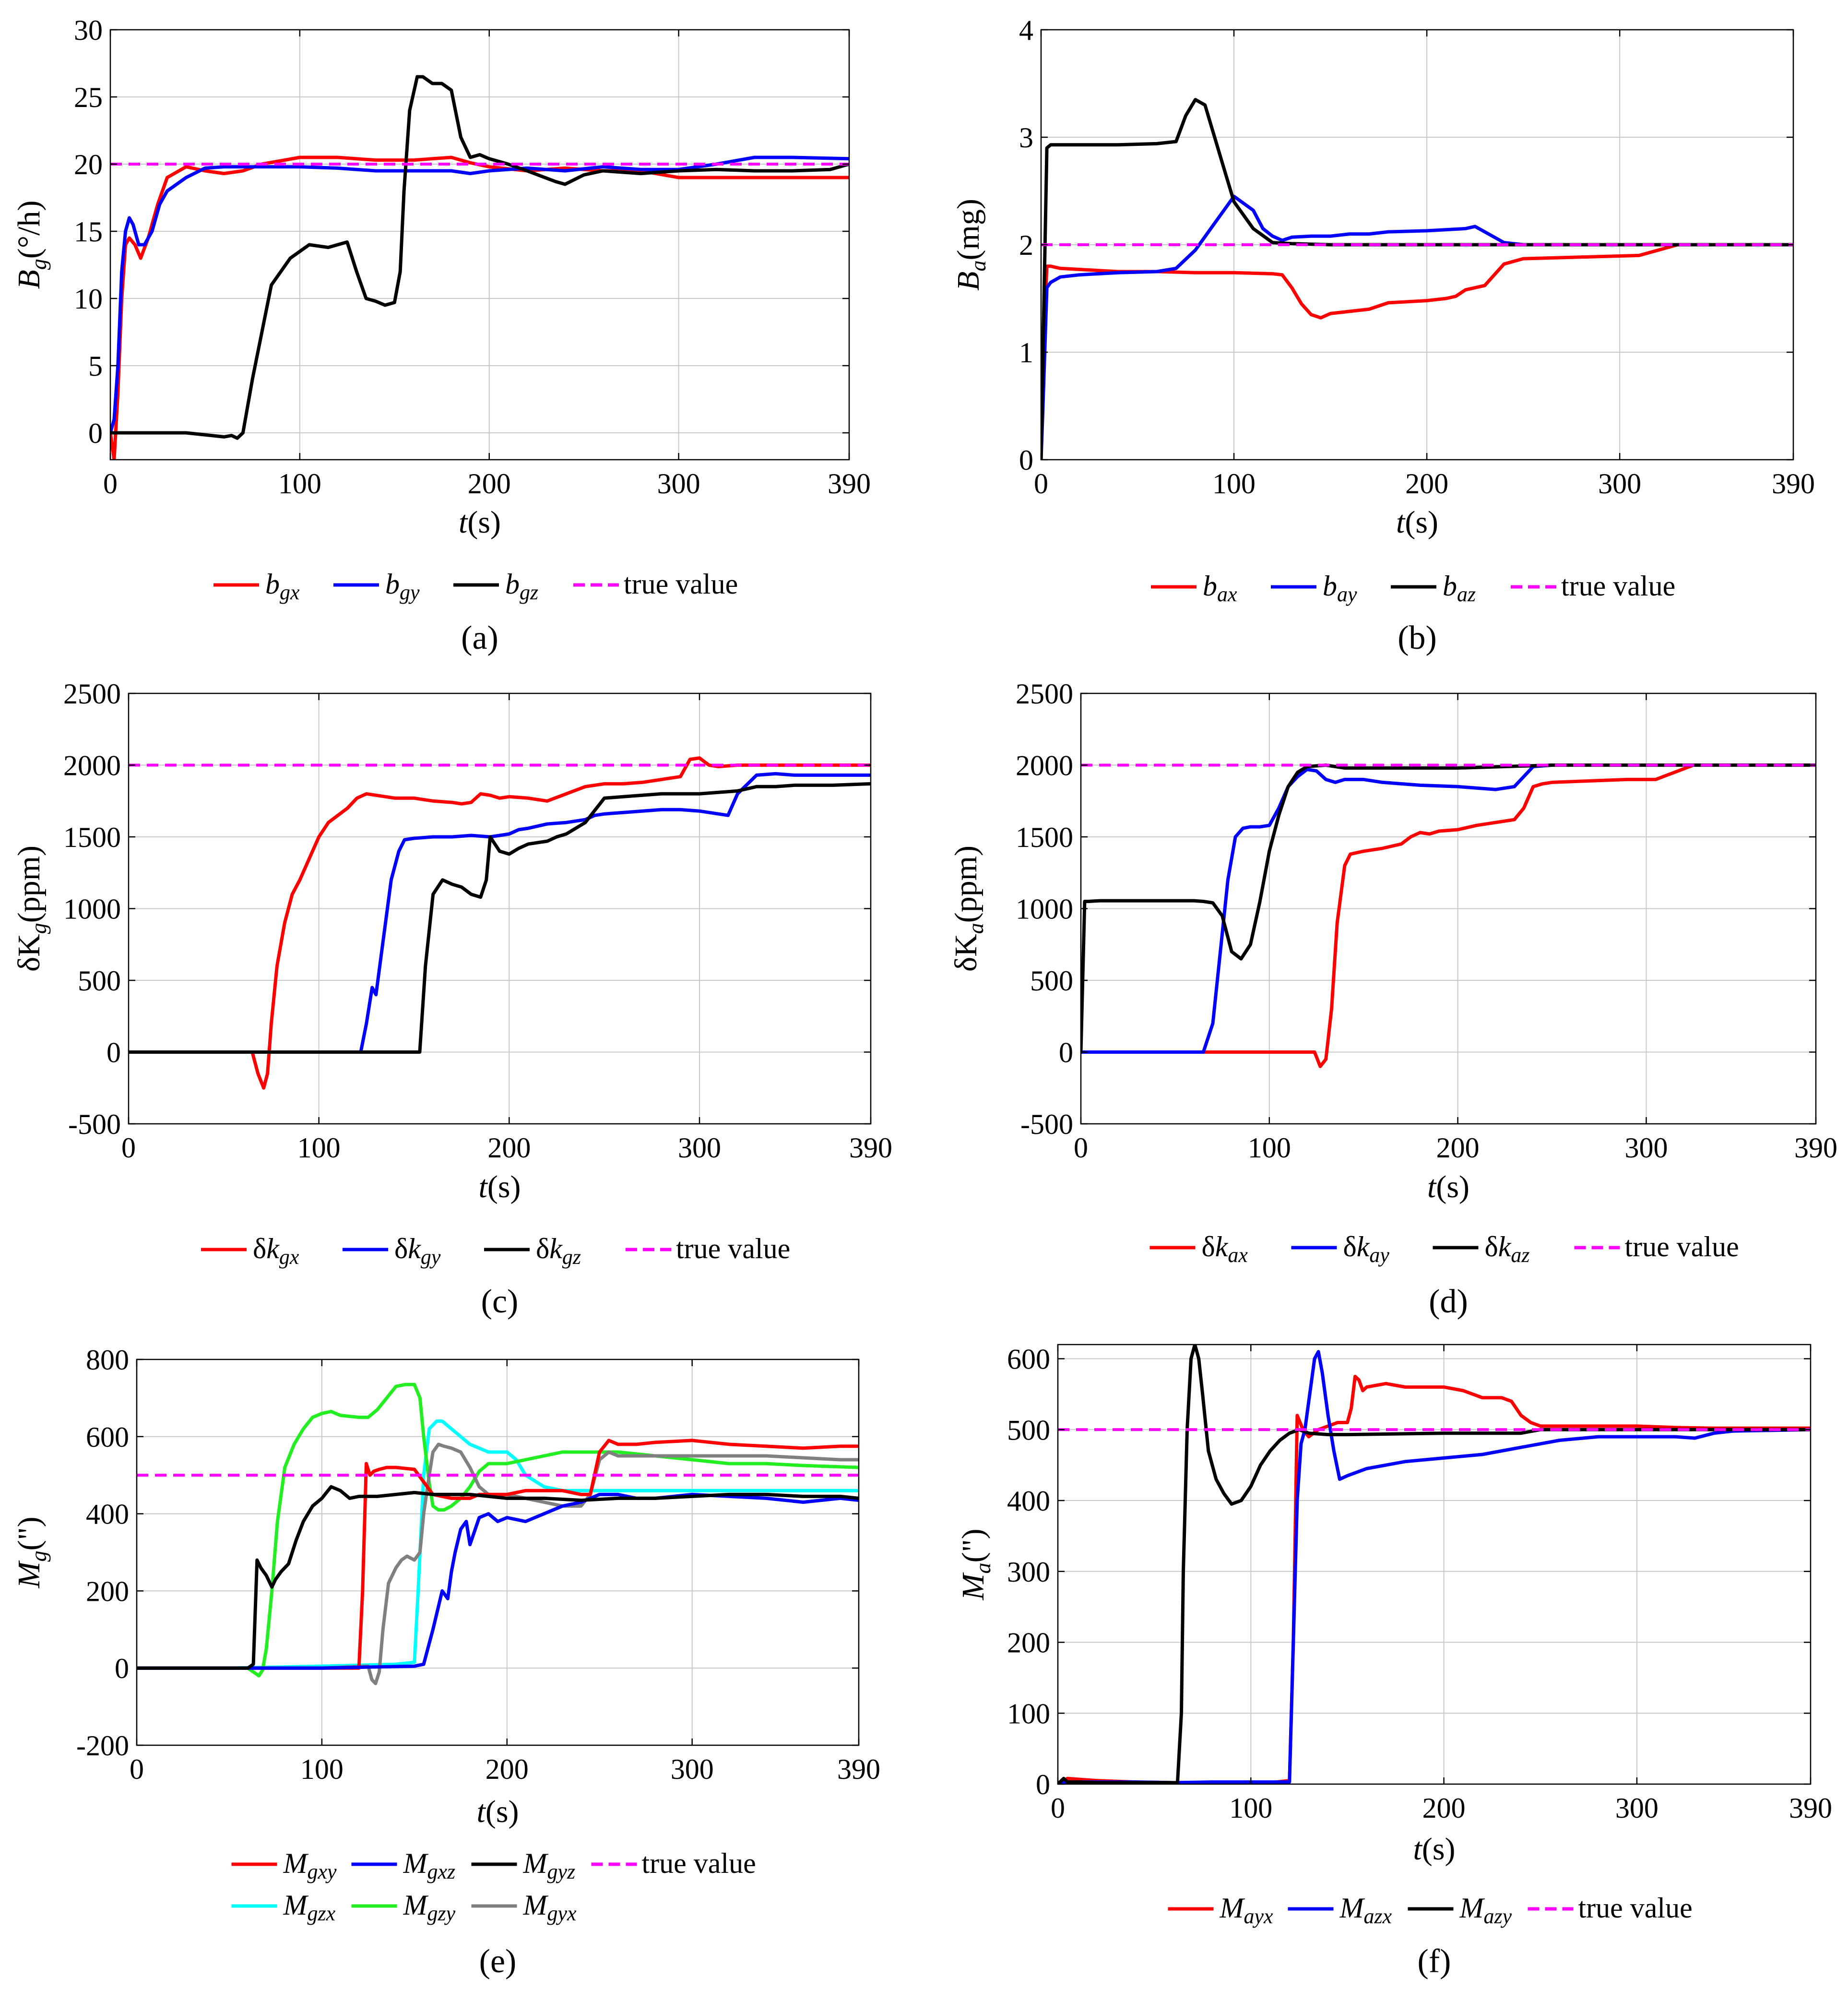  I want to click on series-line-Mgzy, so click(498, 1530).